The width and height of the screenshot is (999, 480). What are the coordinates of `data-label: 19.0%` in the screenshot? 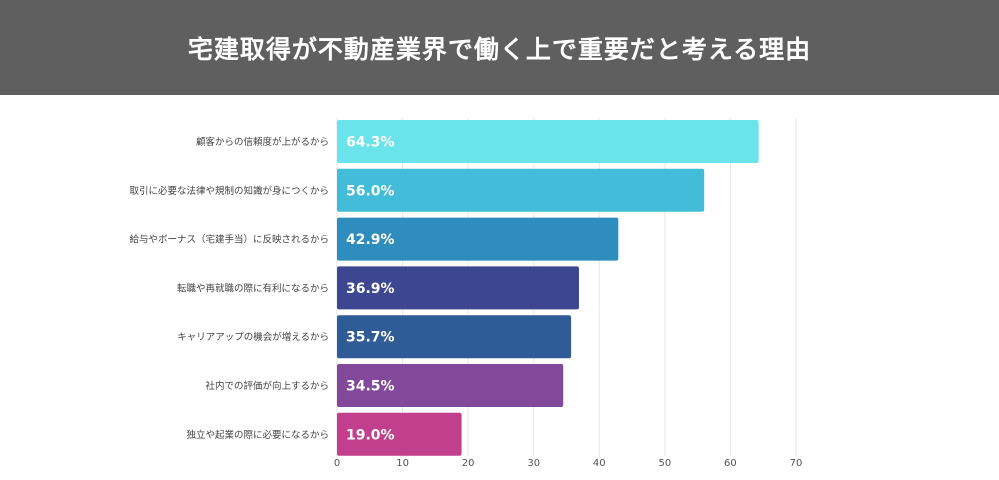 It's located at (370, 435).